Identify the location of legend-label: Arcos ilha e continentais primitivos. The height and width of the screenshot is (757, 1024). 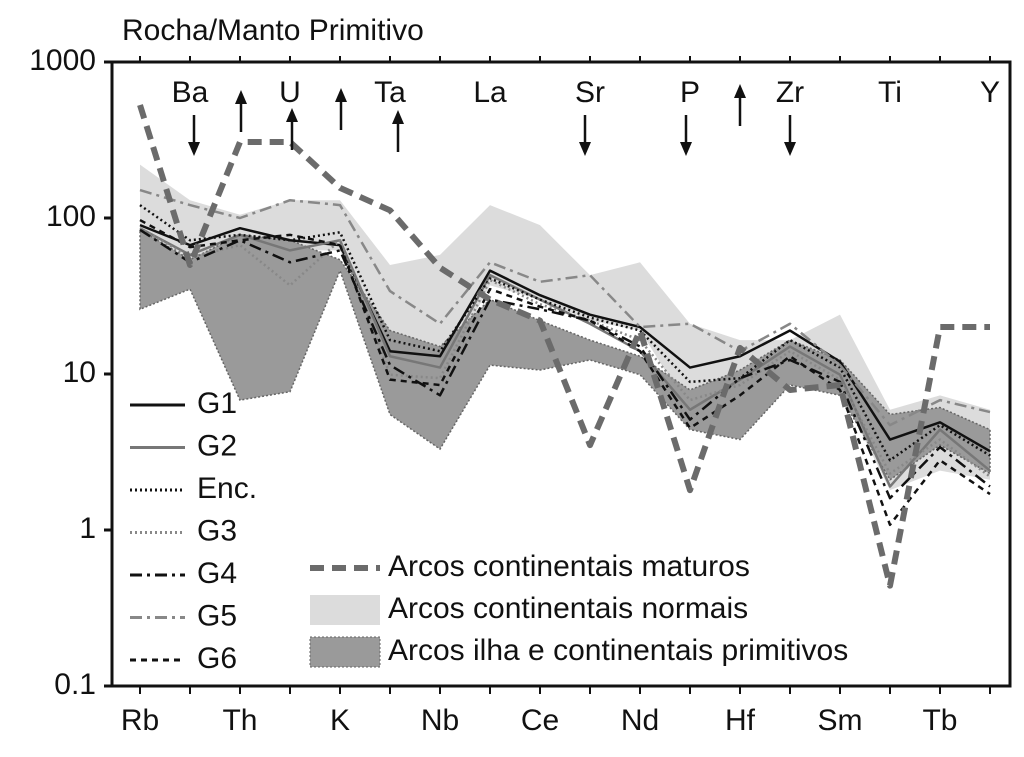
(618, 650).